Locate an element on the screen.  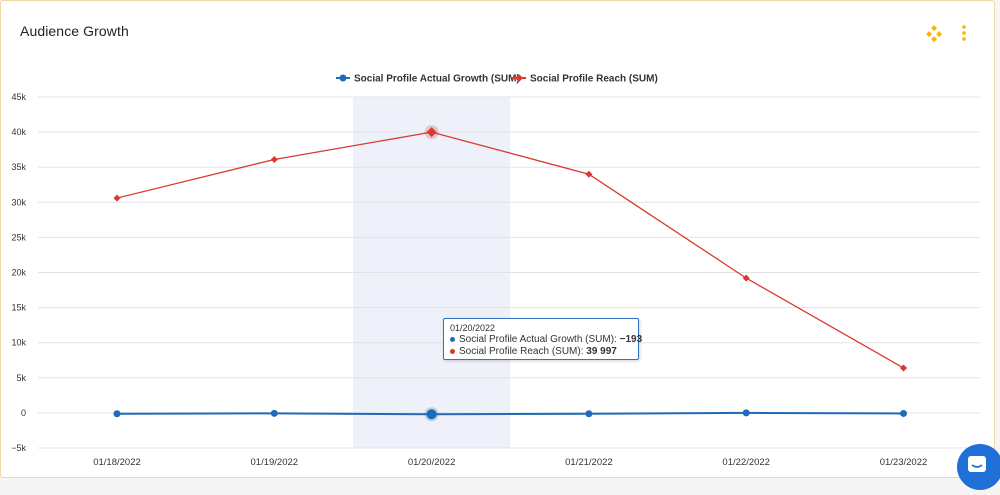
y-tick-label: 20k is located at coordinates (18, 273).